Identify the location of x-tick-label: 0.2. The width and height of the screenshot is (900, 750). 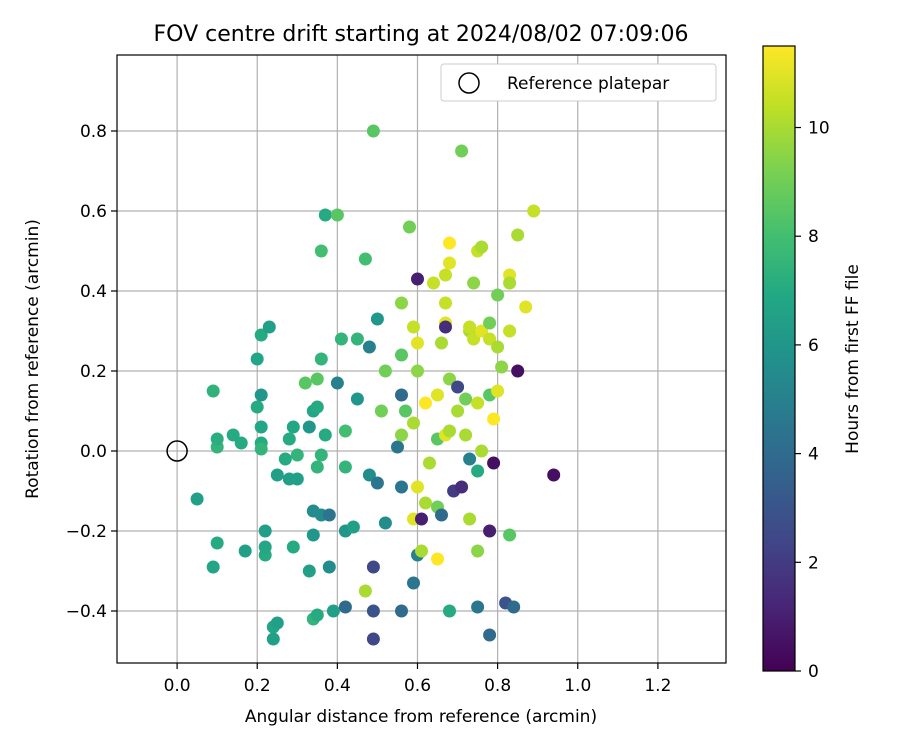
(257, 686).